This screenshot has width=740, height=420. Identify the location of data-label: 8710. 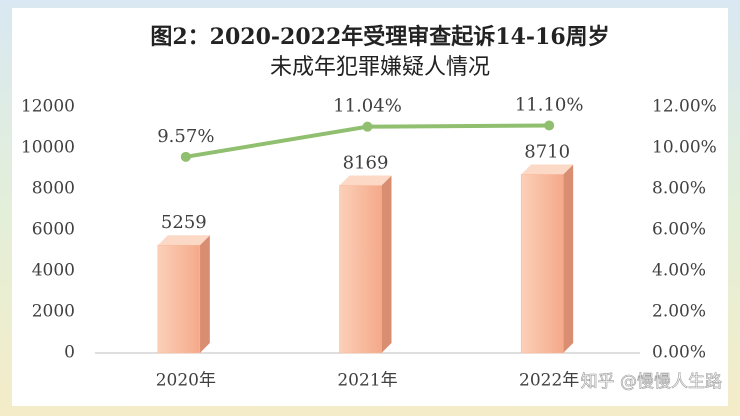
(547, 151).